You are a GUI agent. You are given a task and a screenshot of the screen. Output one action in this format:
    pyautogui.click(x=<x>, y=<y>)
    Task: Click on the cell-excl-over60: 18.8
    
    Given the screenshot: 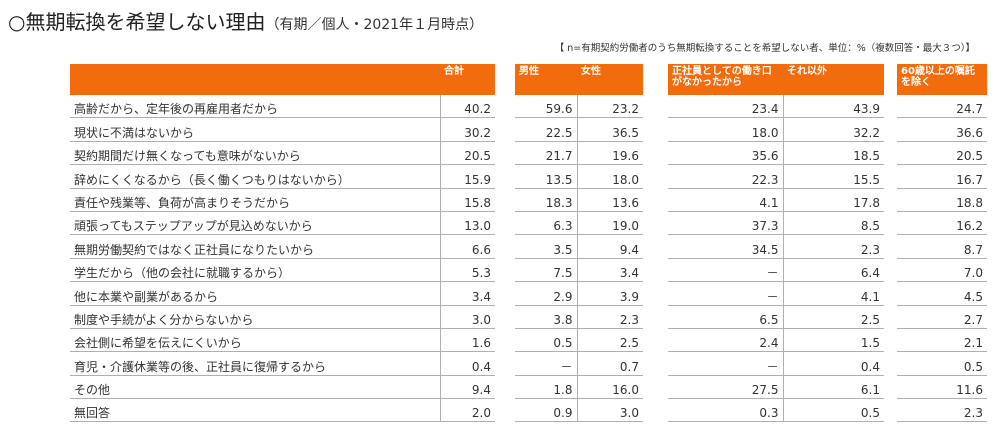 What is the action you would take?
    pyautogui.click(x=942, y=200)
    